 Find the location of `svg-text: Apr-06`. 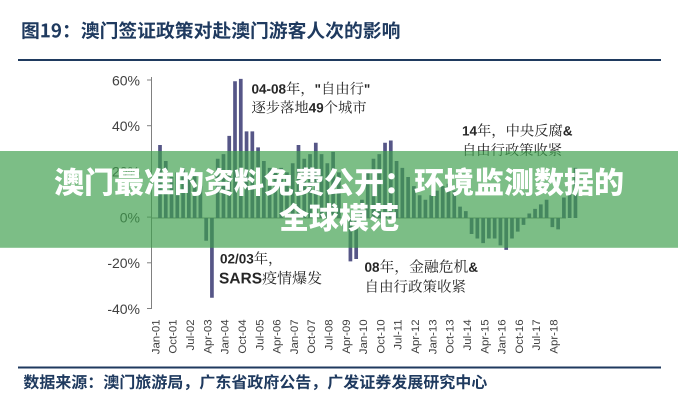

svg-text: Apr-06 is located at coordinates (278, 336).